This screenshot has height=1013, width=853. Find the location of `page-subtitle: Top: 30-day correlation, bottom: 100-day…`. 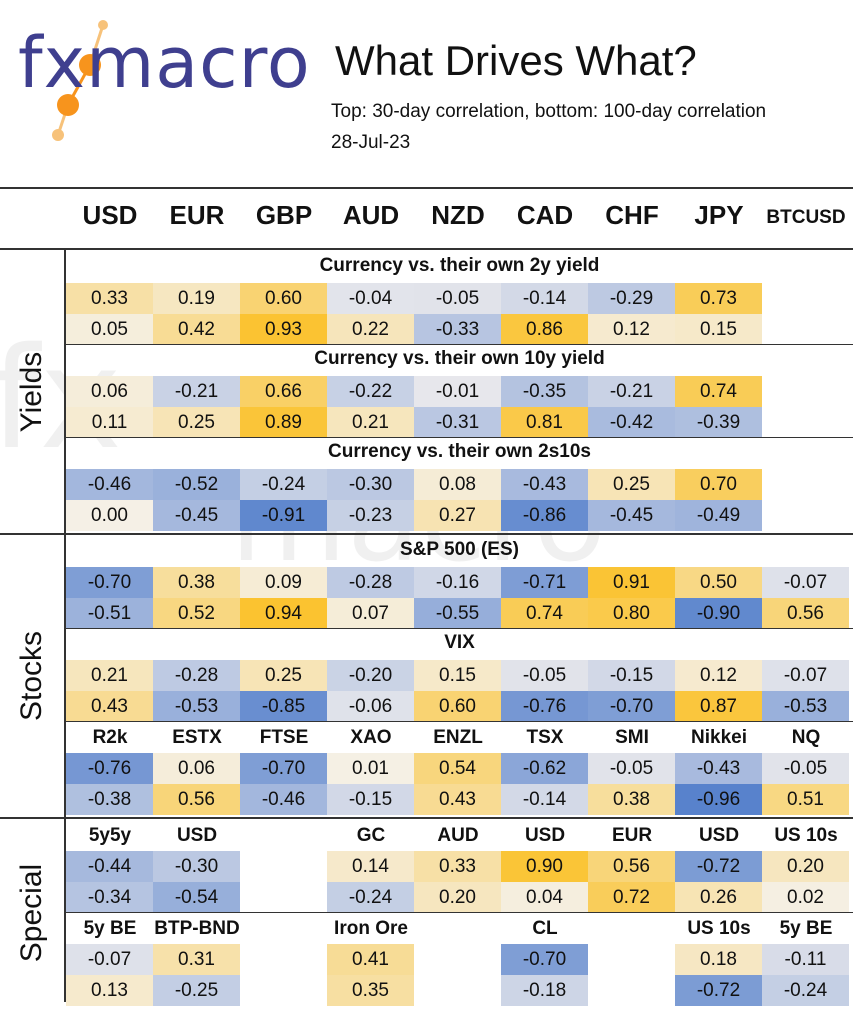

page-subtitle: Top: 30-day correlation, bottom: 100-day… is located at coordinates (549, 111).